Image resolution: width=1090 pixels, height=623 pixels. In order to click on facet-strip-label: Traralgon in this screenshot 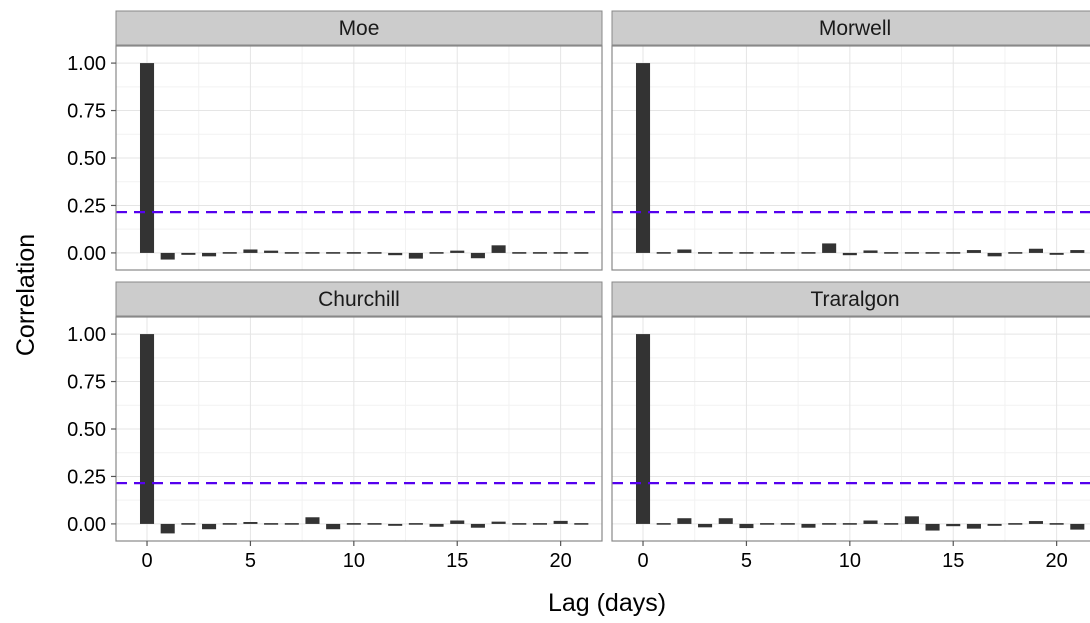, I will do `click(854, 299)`.